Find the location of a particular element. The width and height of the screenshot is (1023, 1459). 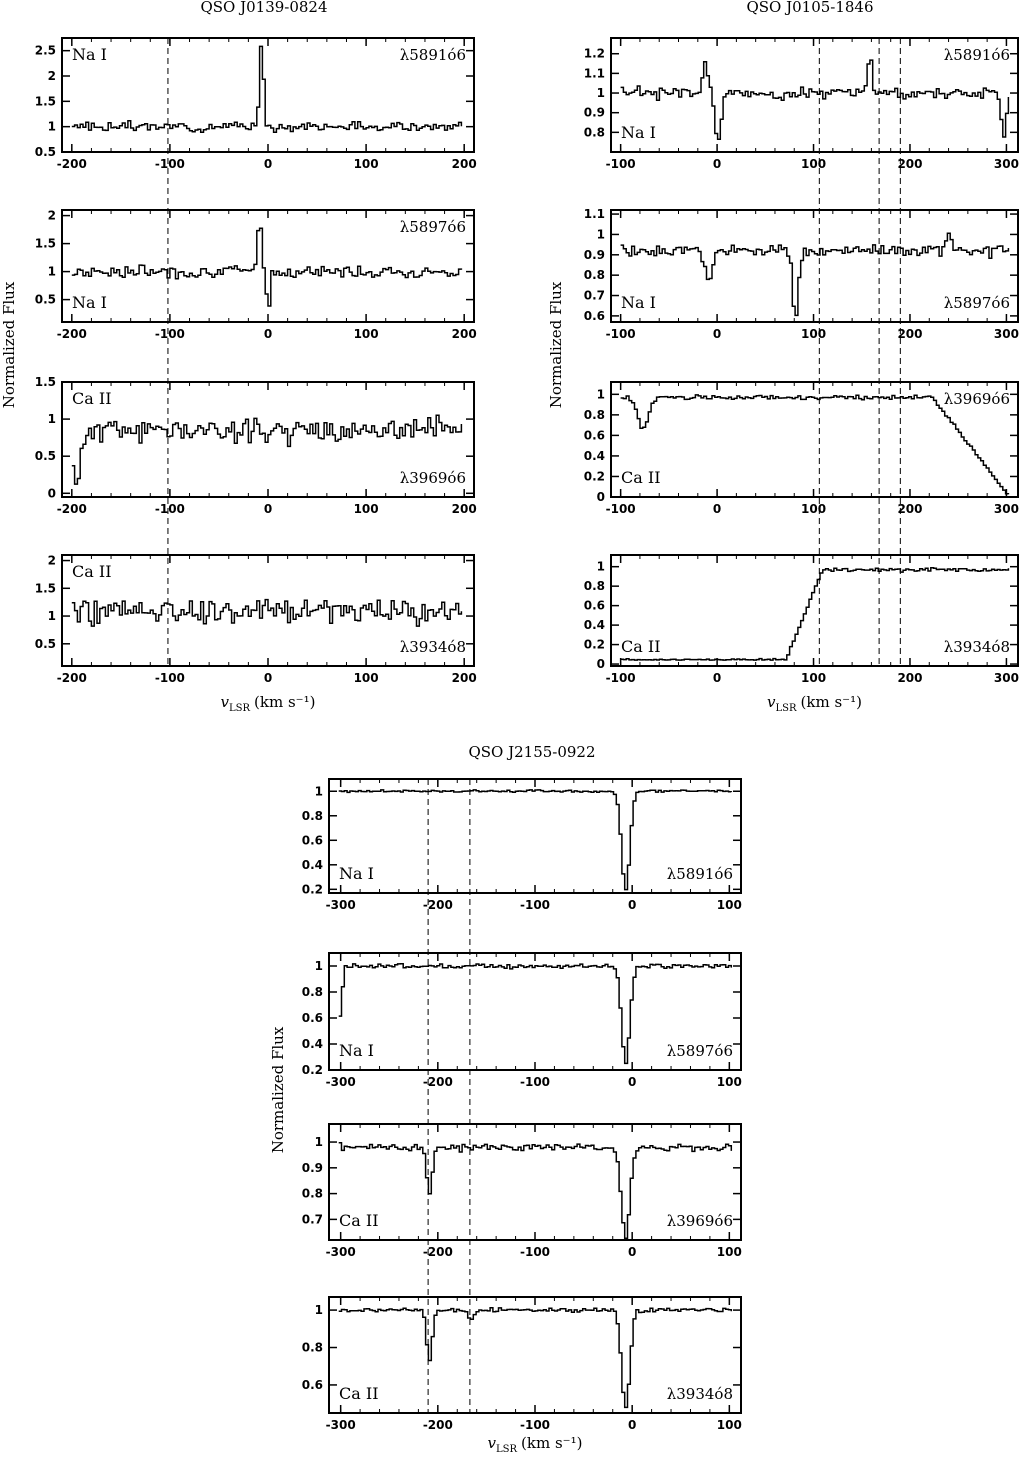

x-tick-label: -300 is located at coordinates (341, 905).